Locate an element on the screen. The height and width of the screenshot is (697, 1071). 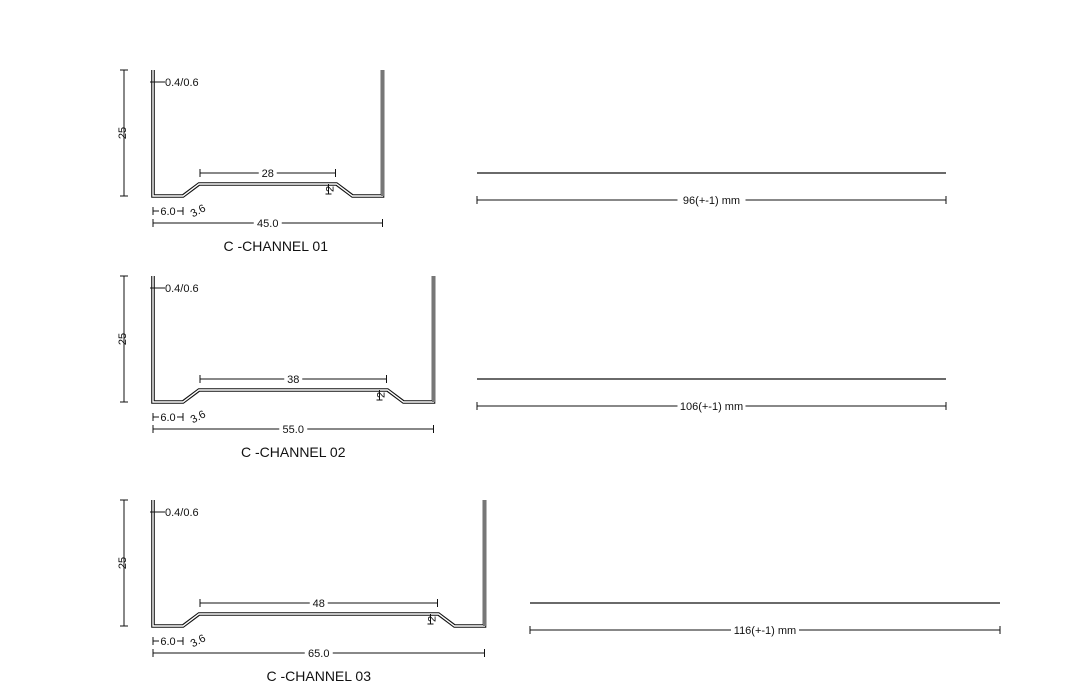
channel-title: C -CHANNEL 03 is located at coordinates (318, 676).